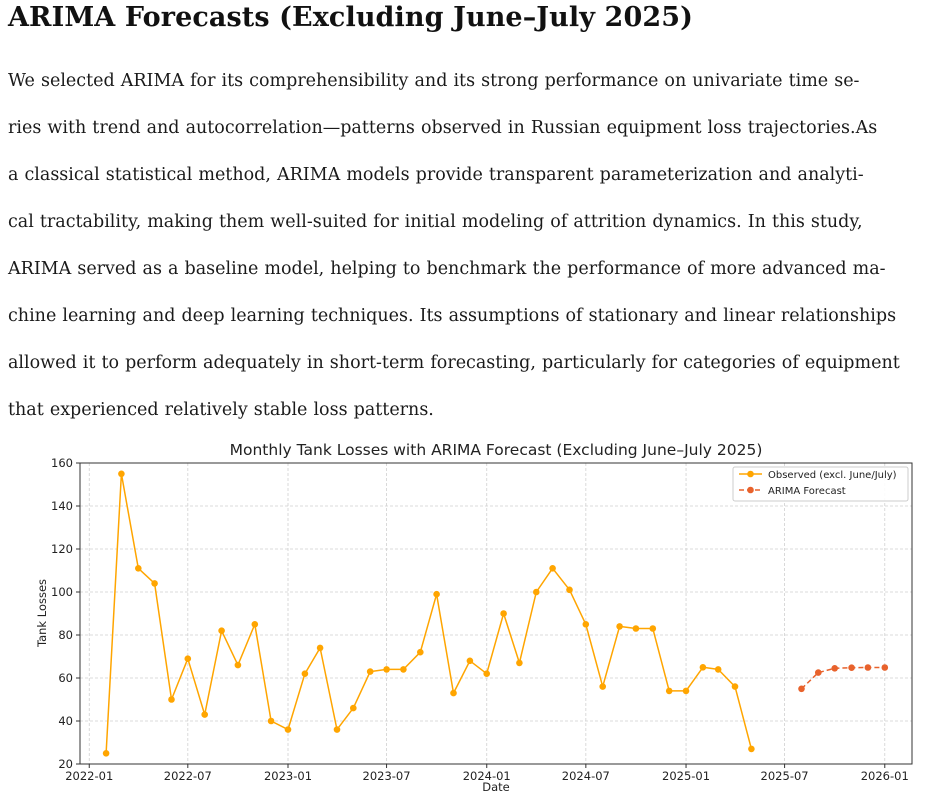  I want to click on y-tick-label: 140, so click(62, 506).